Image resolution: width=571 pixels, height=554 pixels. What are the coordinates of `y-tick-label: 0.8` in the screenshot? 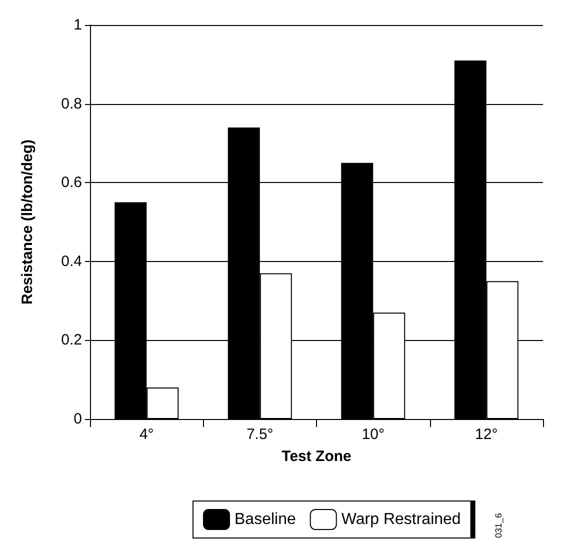 It's located at (71, 103).